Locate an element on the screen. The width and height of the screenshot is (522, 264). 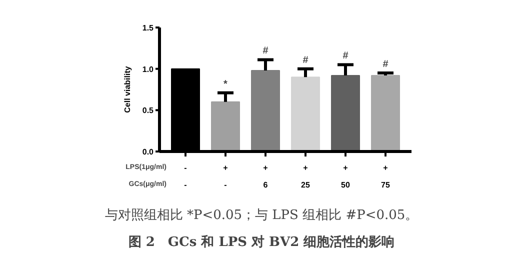
x-tick-label: - - is located at coordinates (186, 177).